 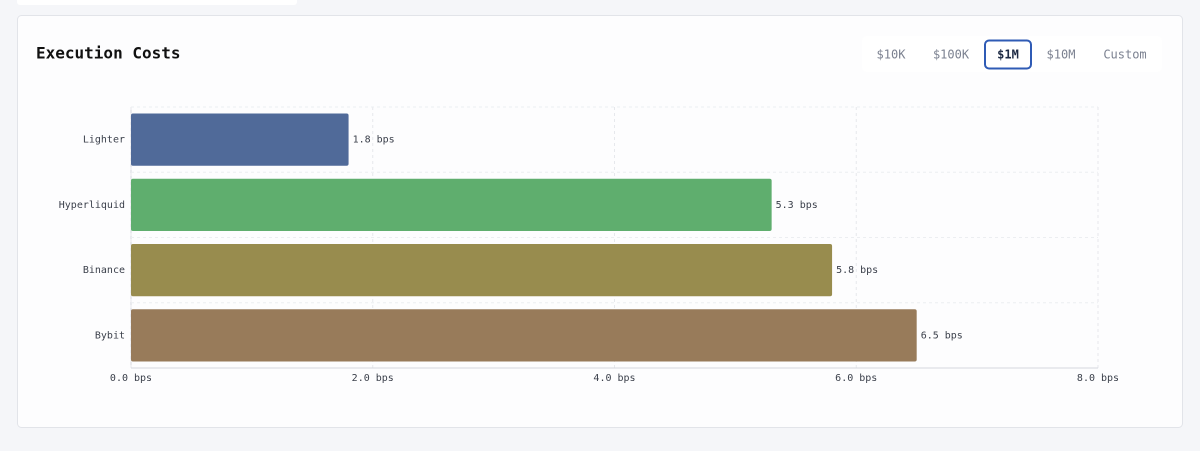 I want to click on y-tick-label: Bybit, so click(x=110, y=335).